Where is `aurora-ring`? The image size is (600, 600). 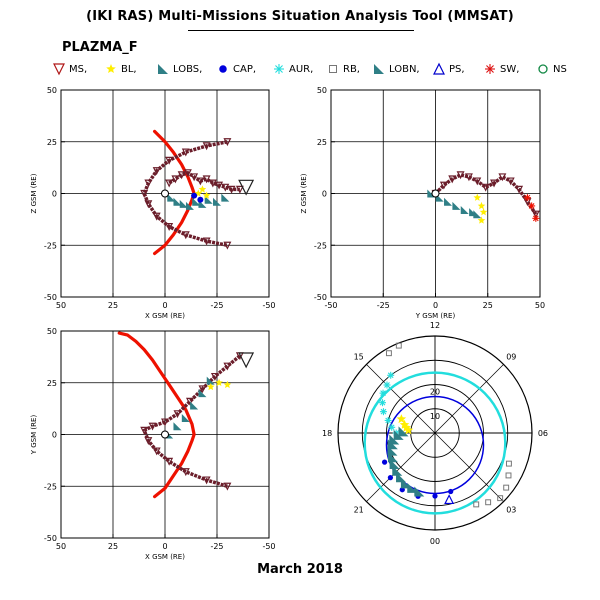 aurora-ring is located at coordinates (435, 443).